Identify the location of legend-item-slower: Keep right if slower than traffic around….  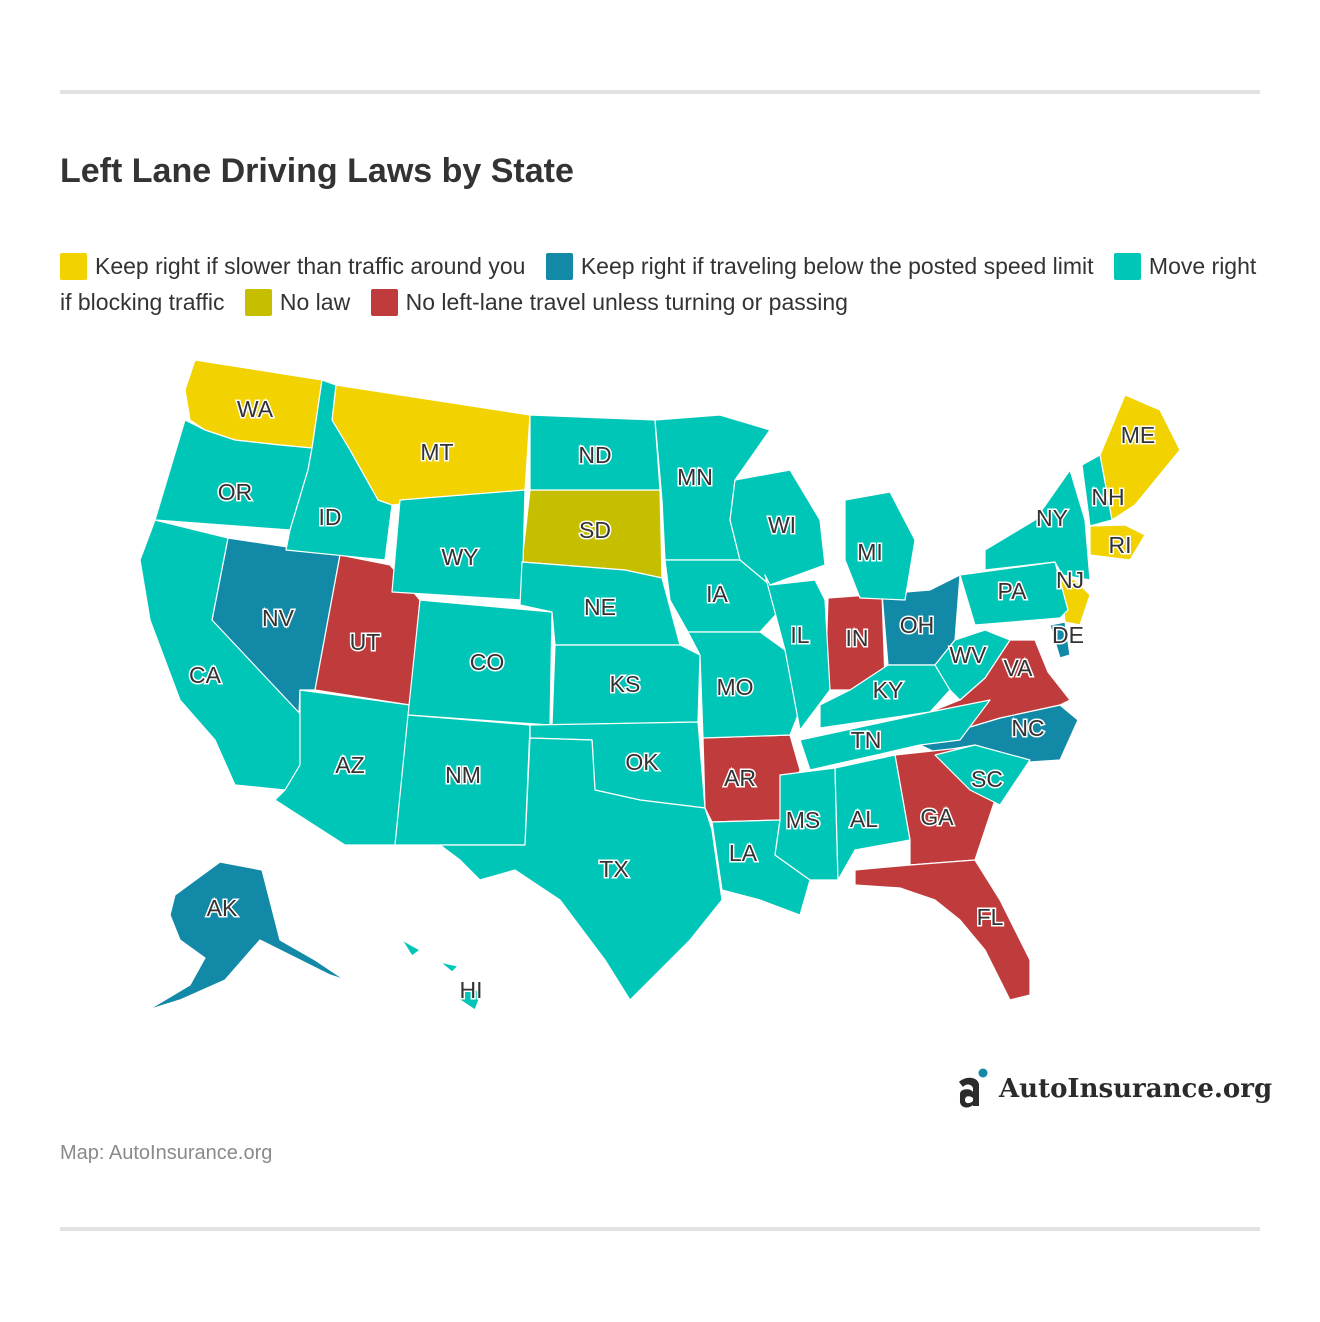
(293, 266).